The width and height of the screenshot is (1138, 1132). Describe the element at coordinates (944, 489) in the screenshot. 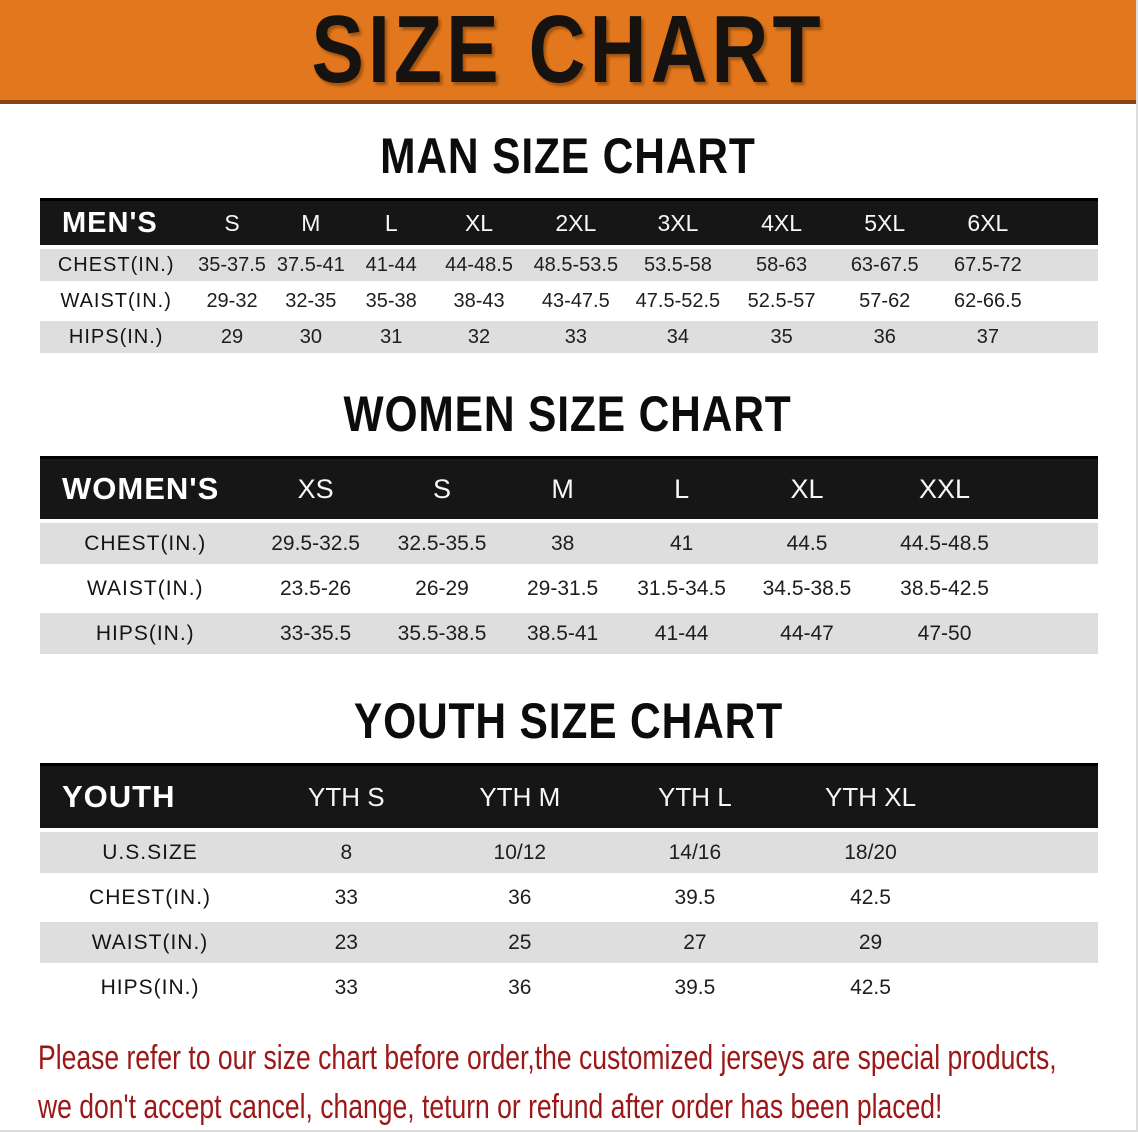

I see `column-header: XXL` at that location.